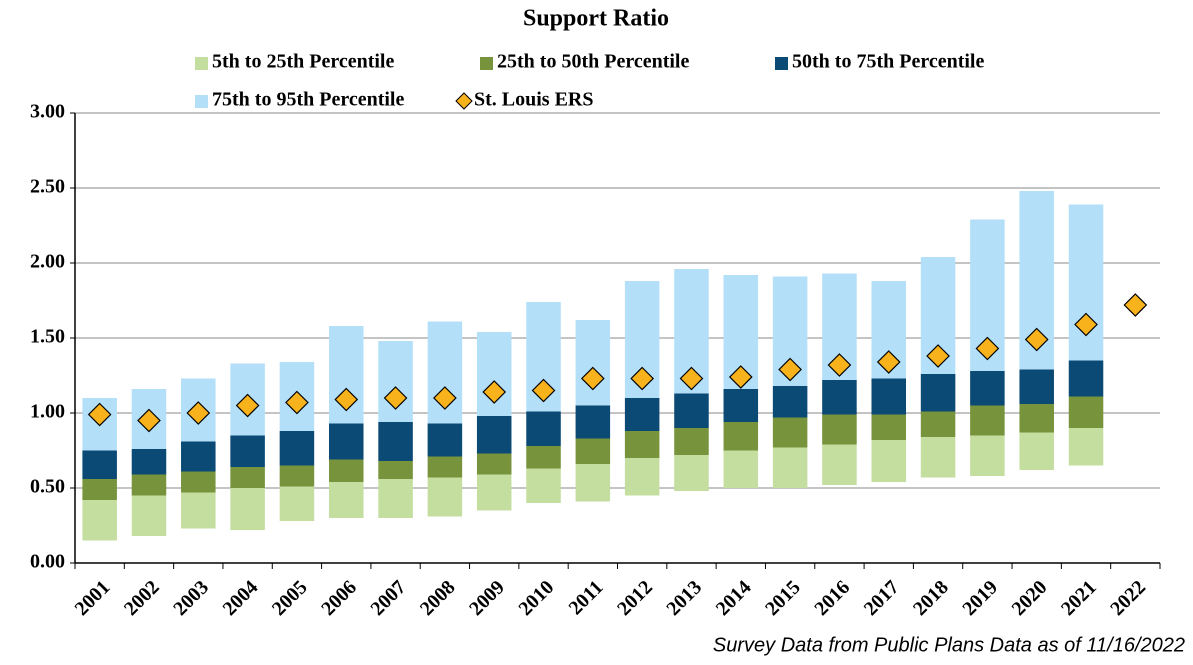  I want to click on x-tick-label: 2002, so click(142, 598).